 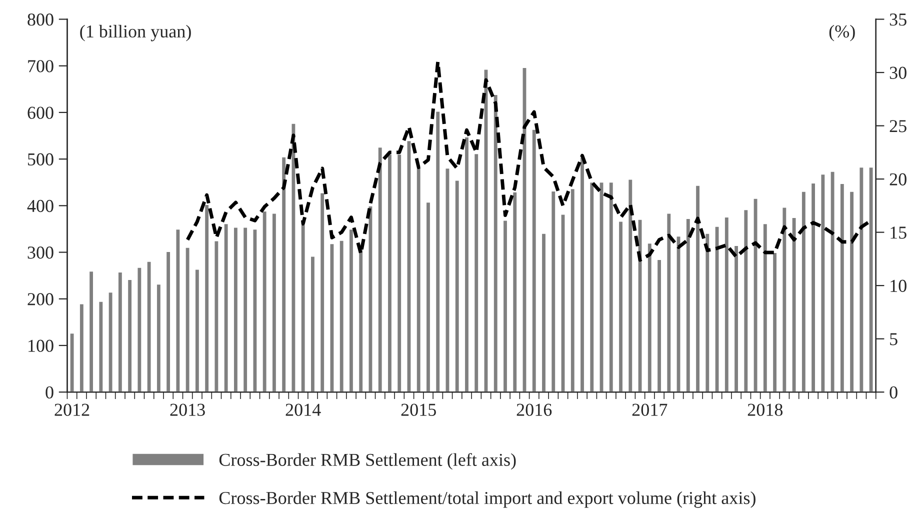 What do you see at coordinates (187, 410) in the screenshot?
I see `x-tick-label: 2013` at bounding box center [187, 410].